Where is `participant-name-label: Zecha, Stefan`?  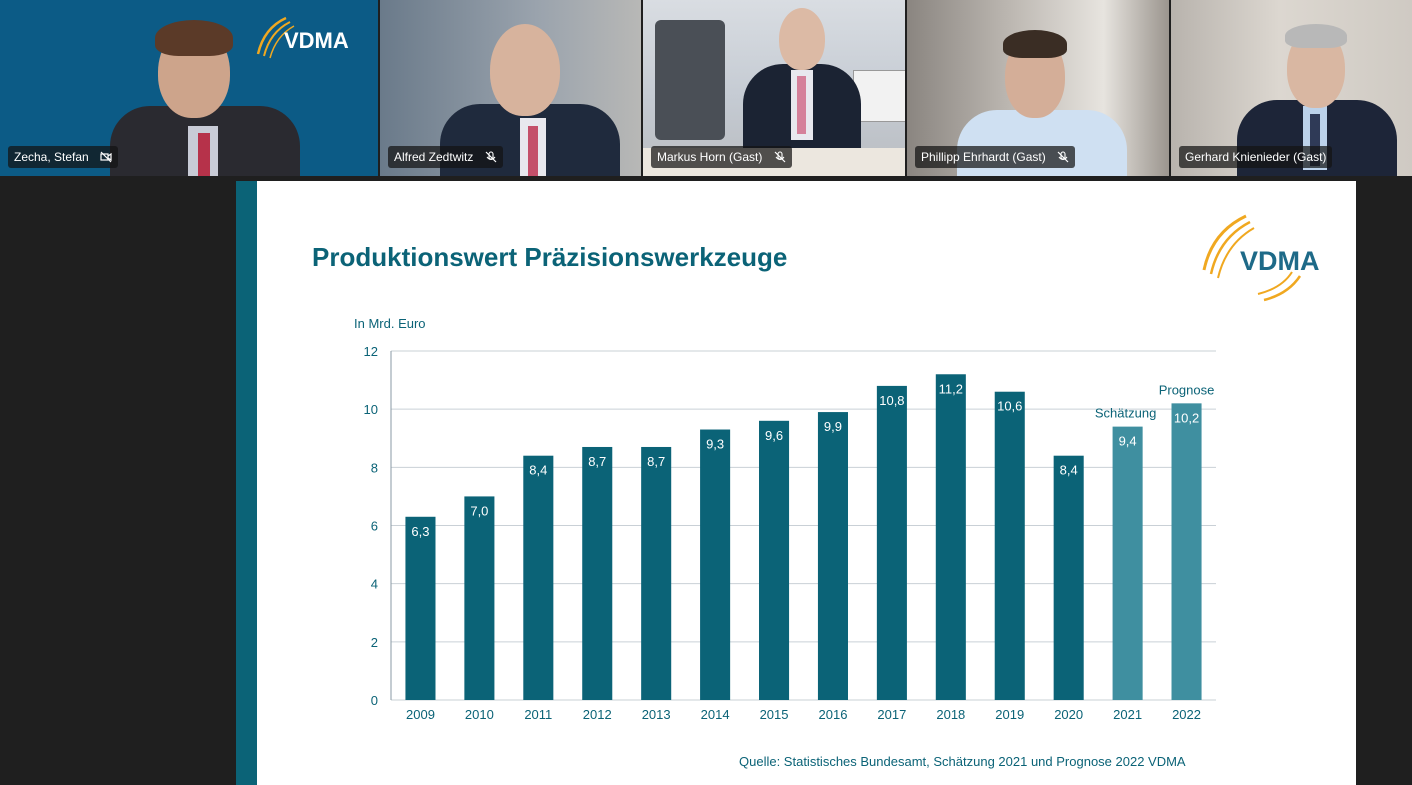 participant-name-label: Zecha, Stefan is located at coordinates (63, 157).